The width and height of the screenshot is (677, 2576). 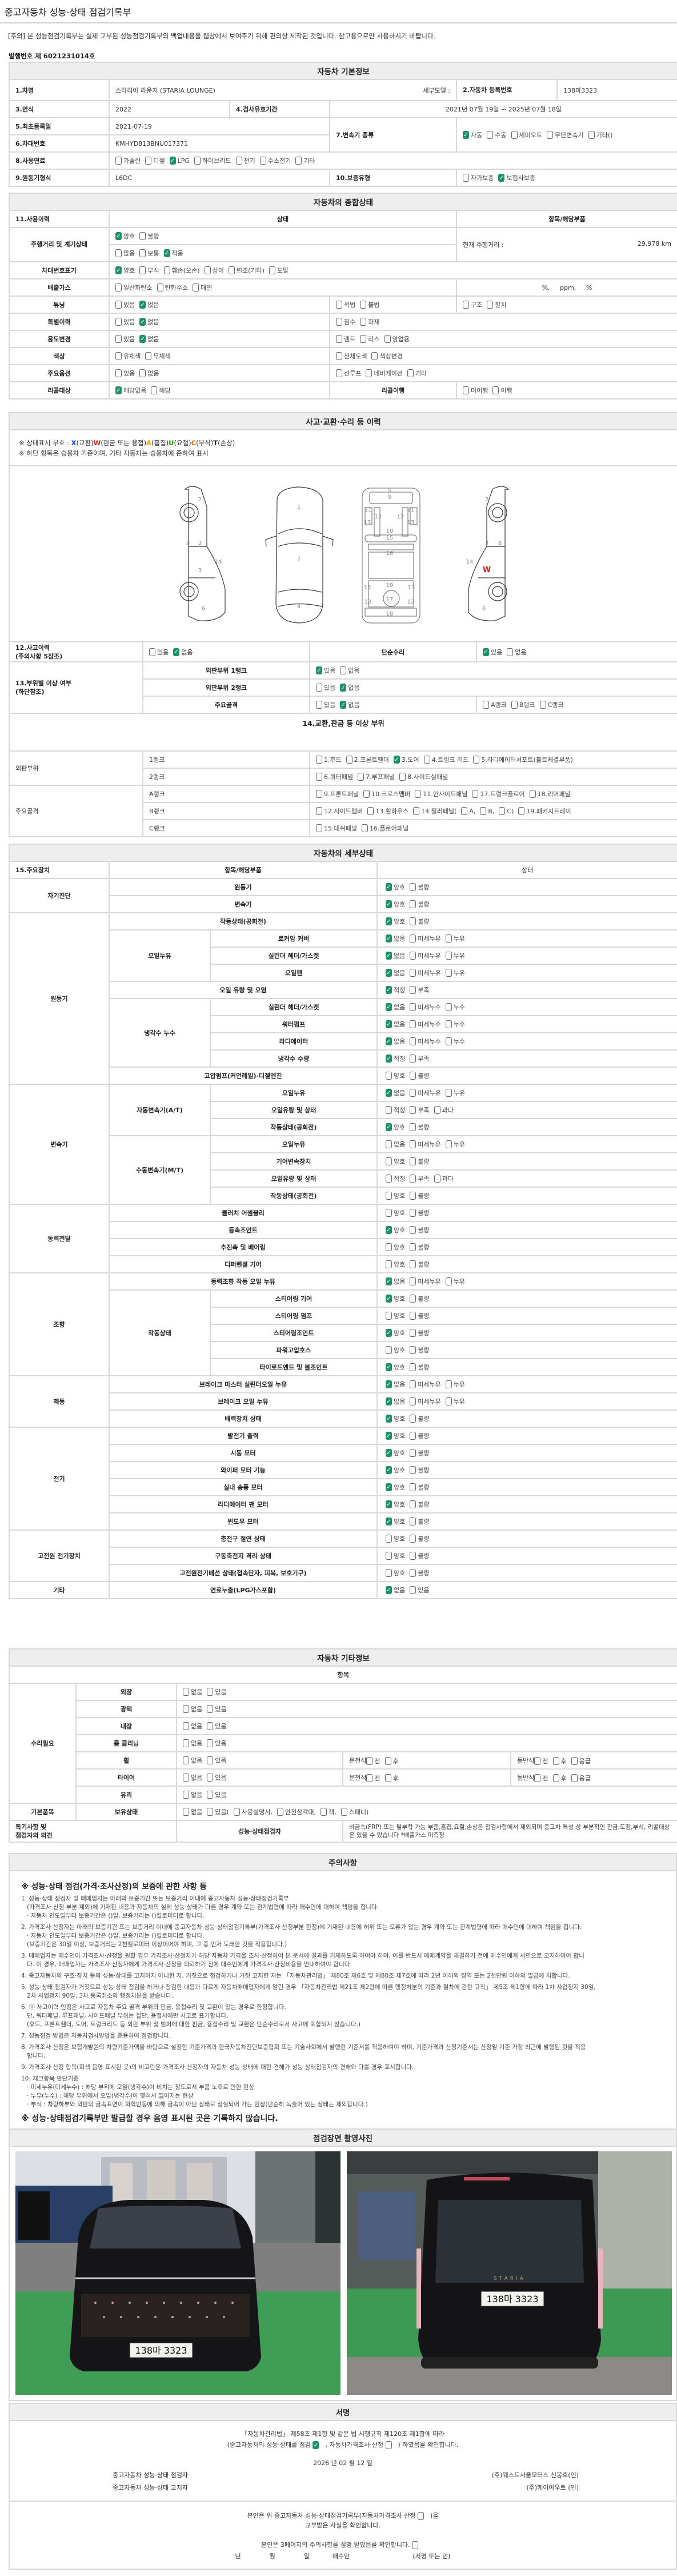 I want to click on checkbox-option: 훼손(오손), so click(x=181, y=270).